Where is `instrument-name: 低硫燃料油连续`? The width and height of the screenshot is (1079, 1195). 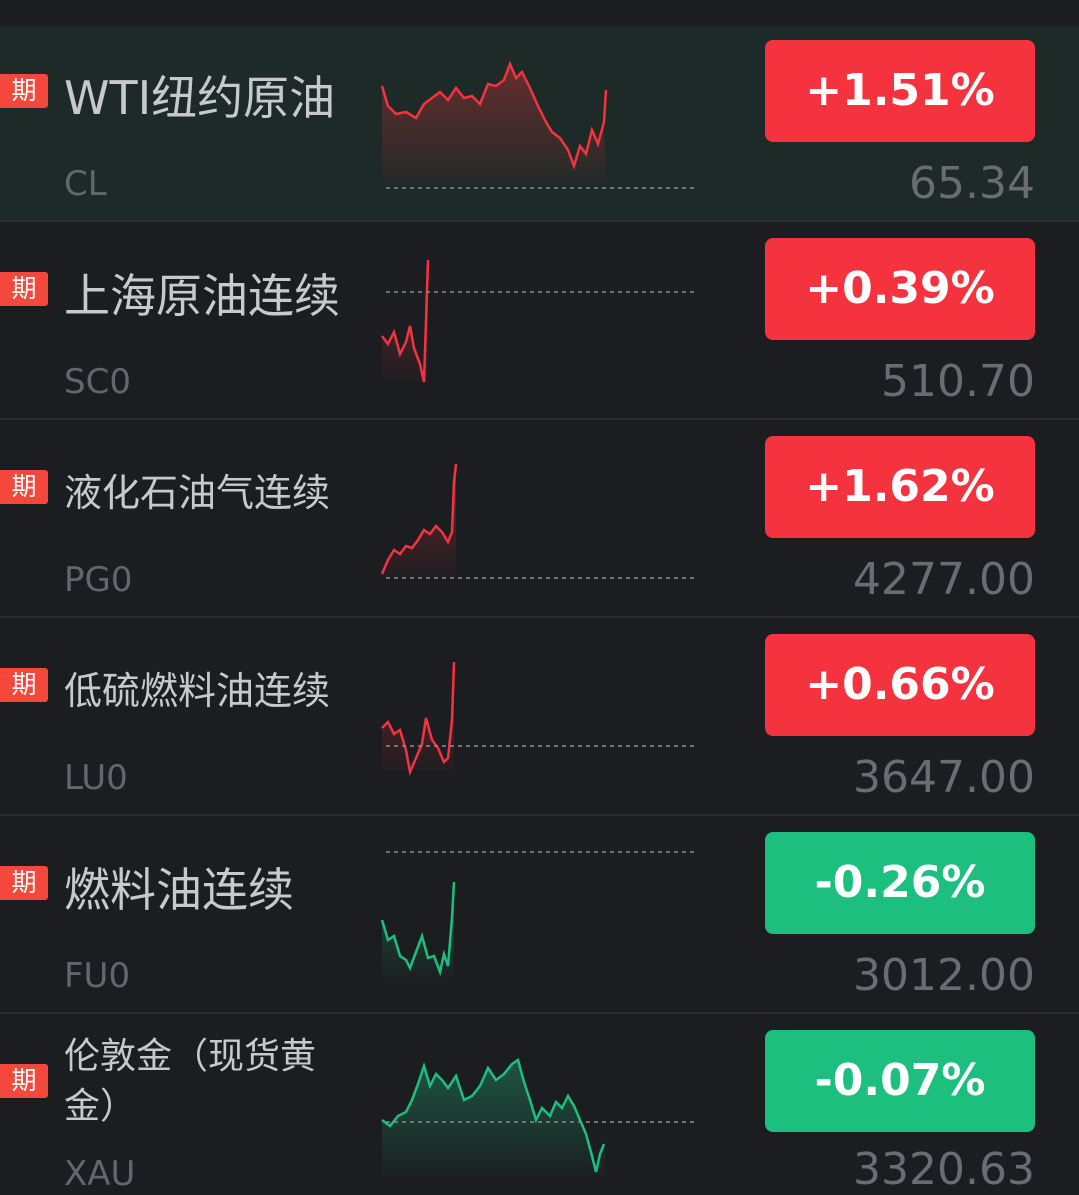
instrument-name: 低硫燃料油连续 is located at coordinates (197, 691).